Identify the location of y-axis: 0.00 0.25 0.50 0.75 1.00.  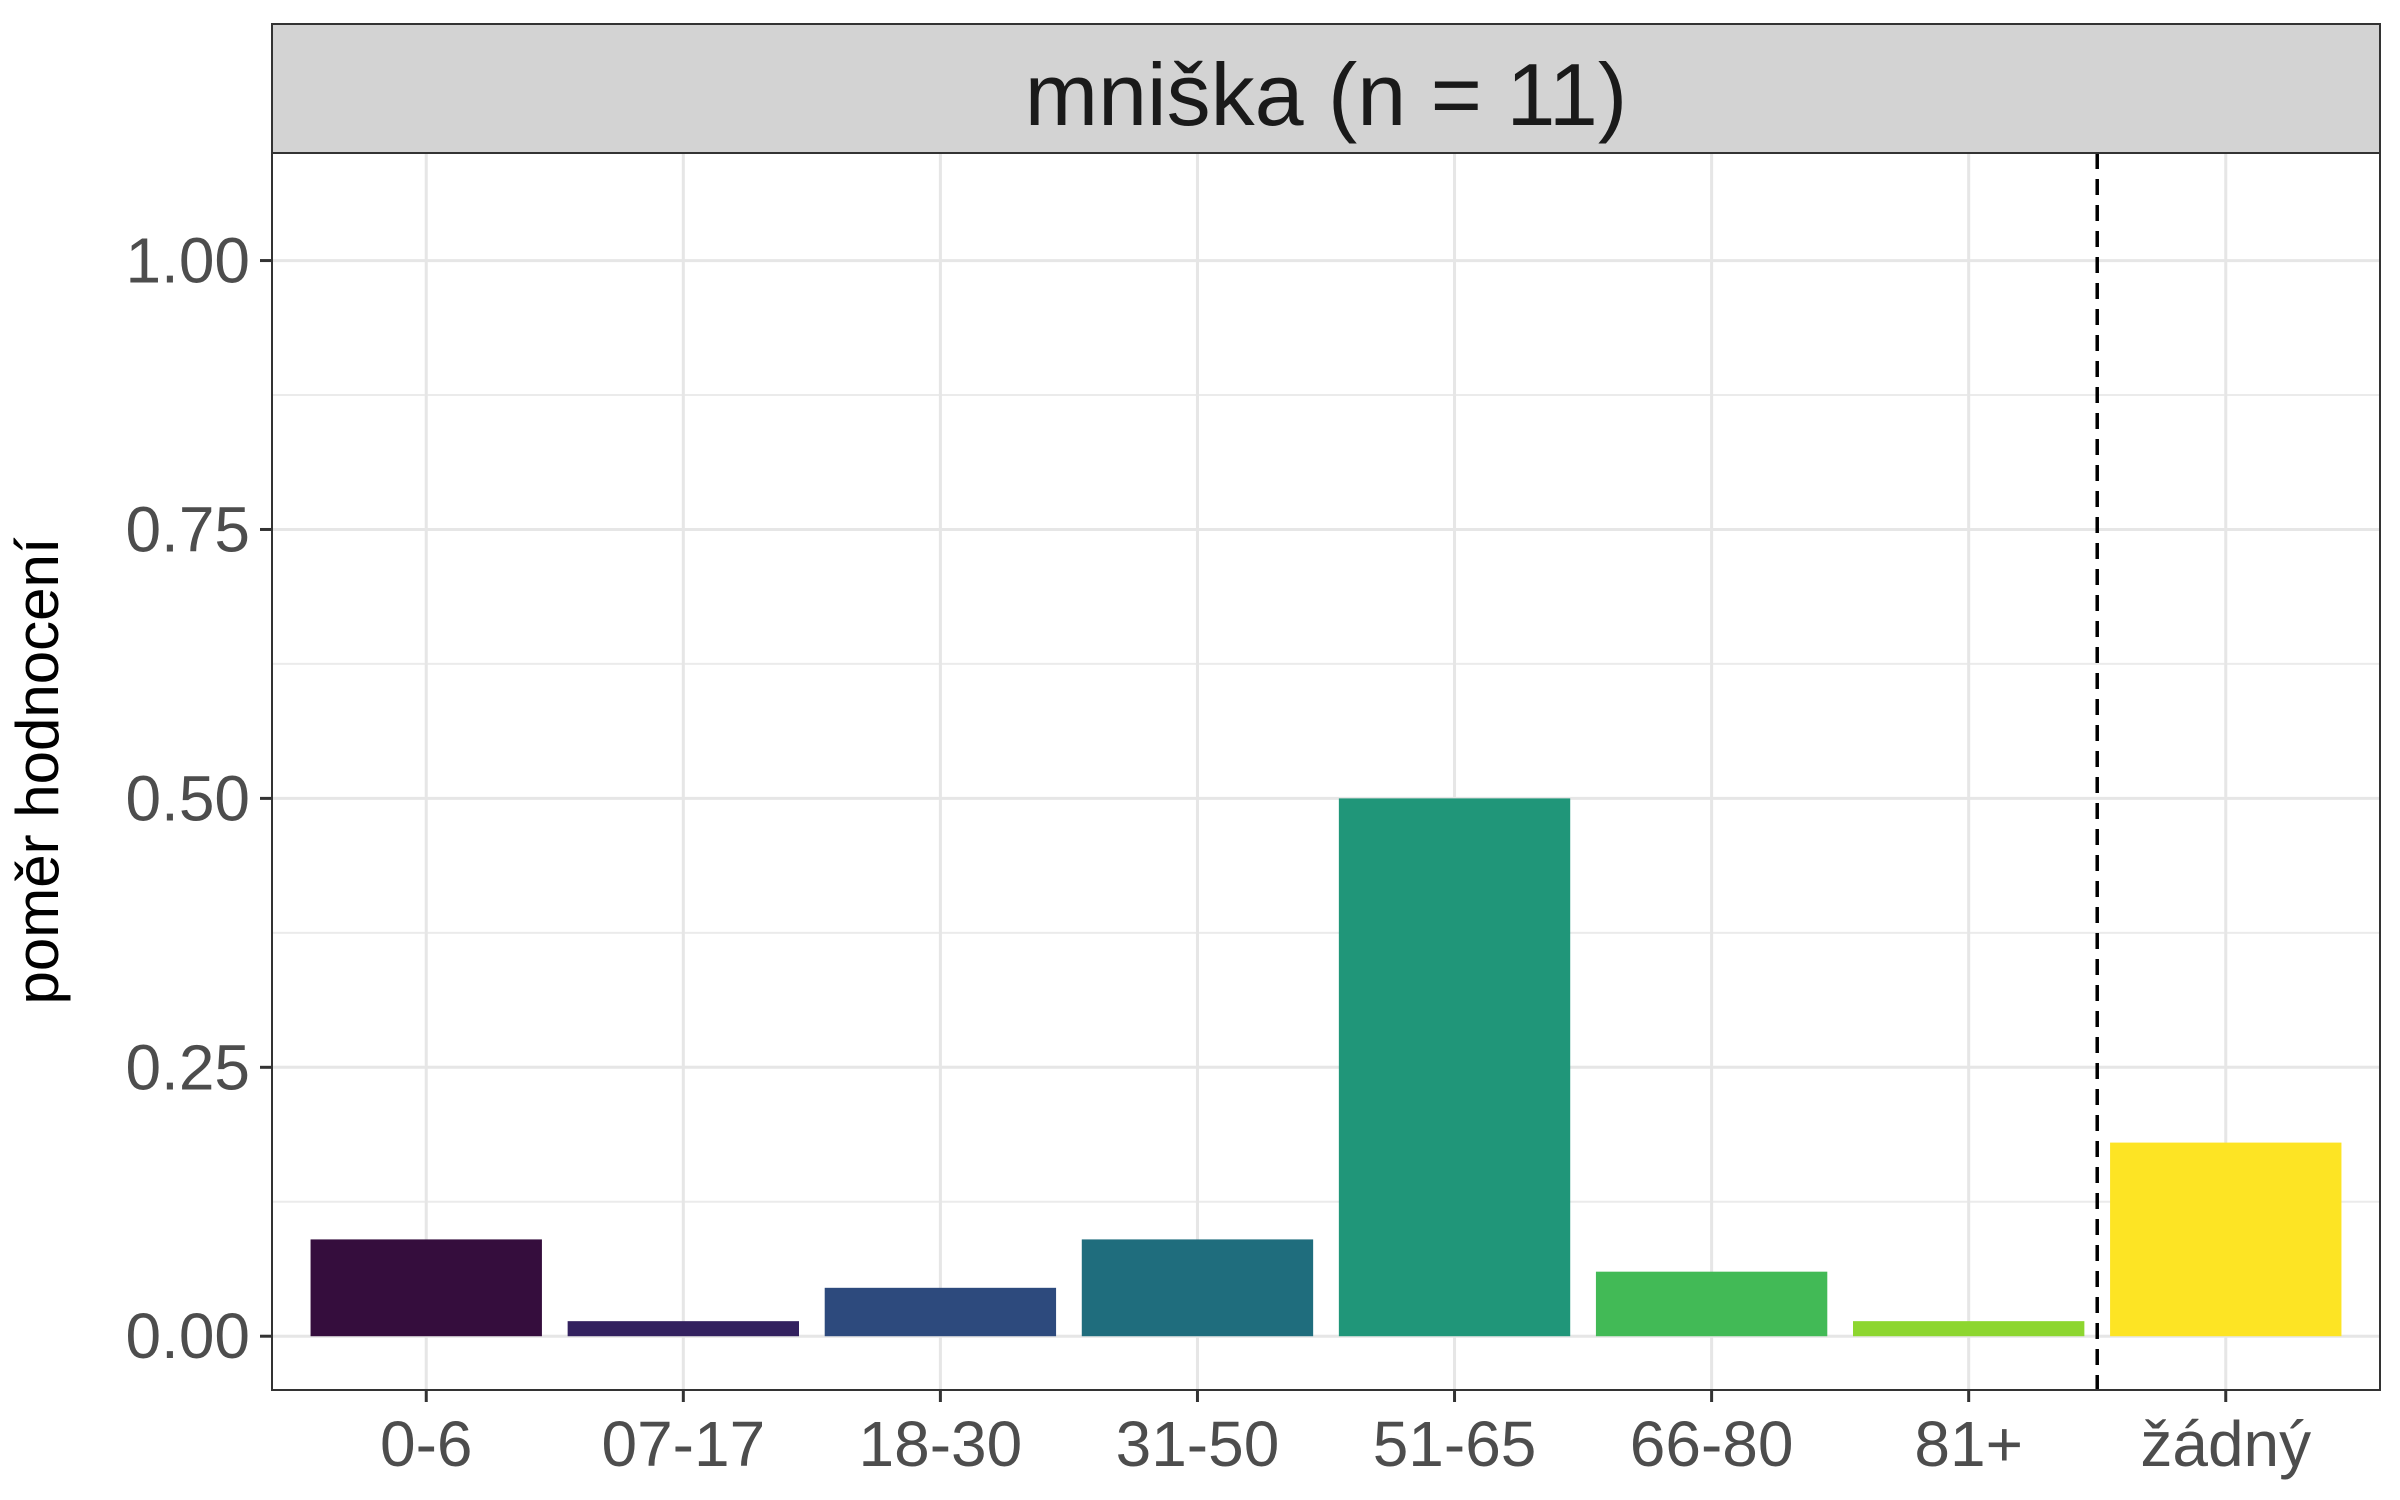
(198, 798).